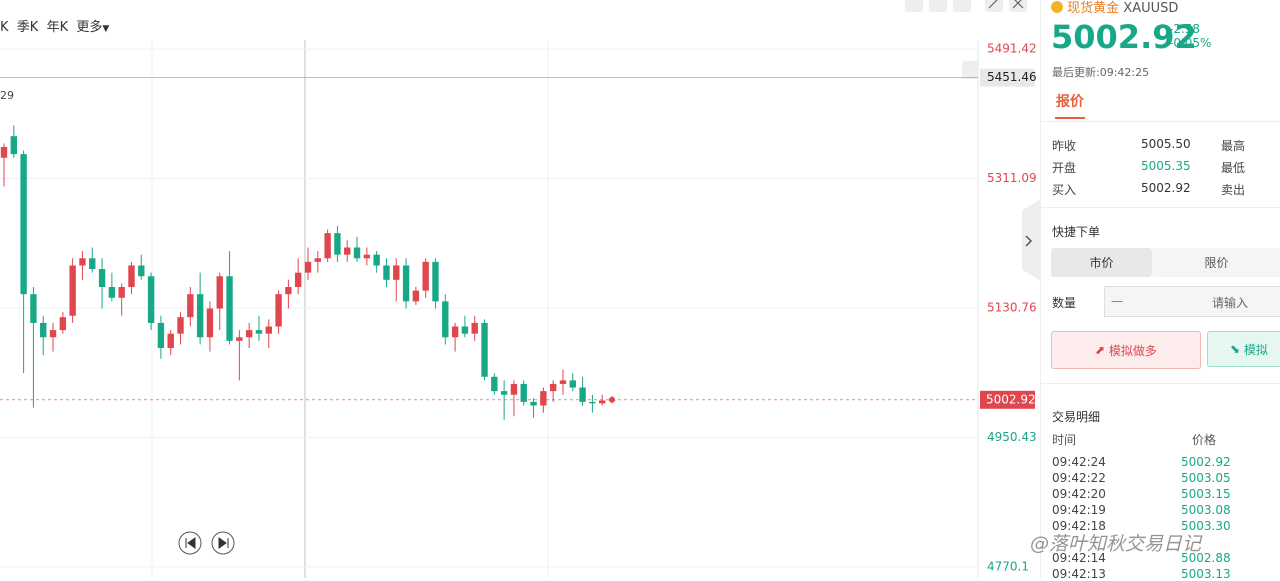 The width and height of the screenshot is (1280, 581). What do you see at coordinates (1064, 146) in the screenshot?
I see `quote-label: 昨收` at bounding box center [1064, 146].